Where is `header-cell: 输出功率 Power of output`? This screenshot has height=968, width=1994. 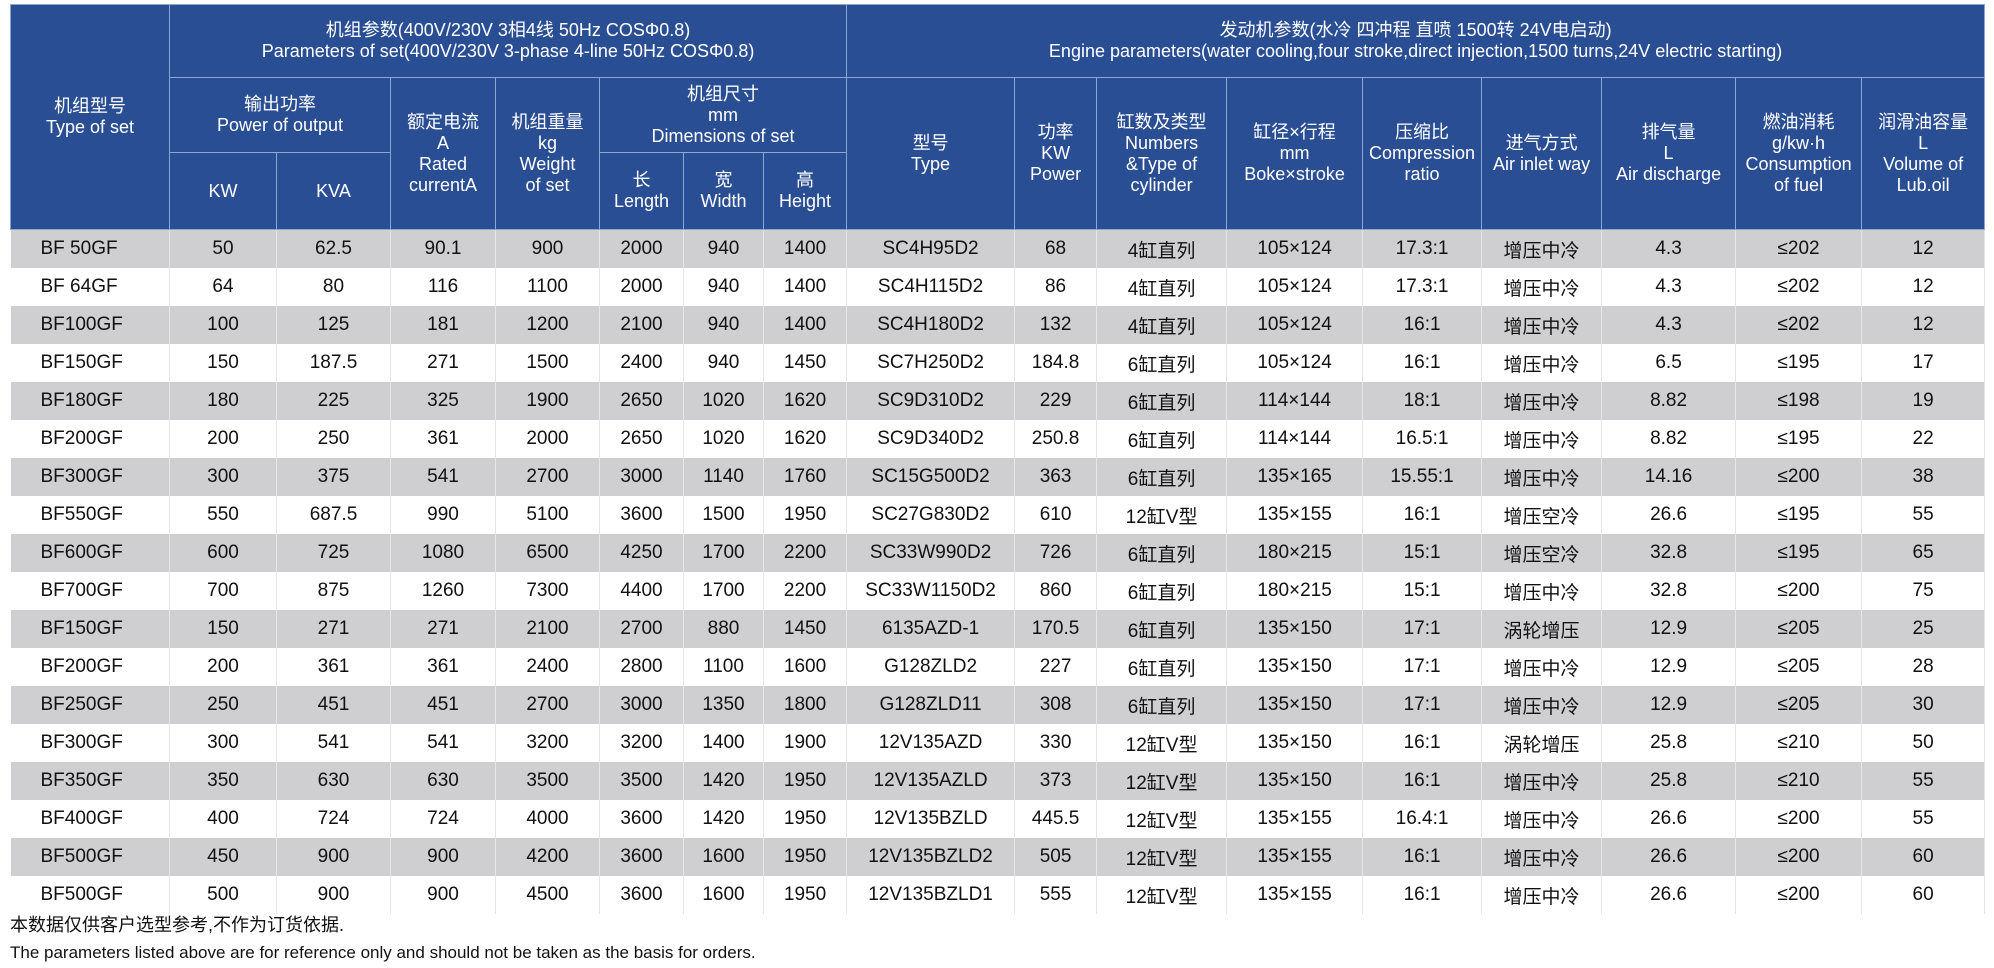
header-cell: 输出功率 Power of output is located at coordinates (280, 115).